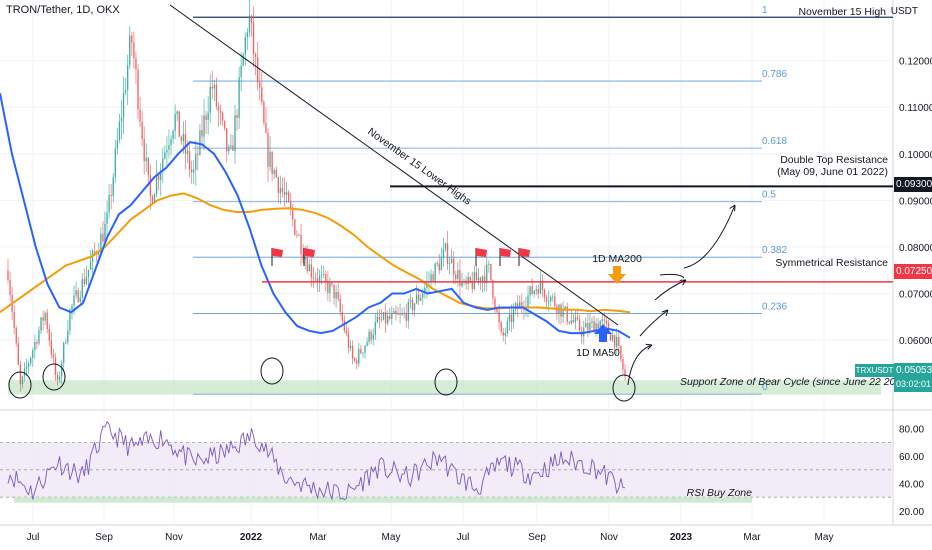 This screenshot has height=550, width=932. What do you see at coordinates (874, 370) in the screenshot?
I see `symbol-tag: TRXUSDT` at bounding box center [874, 370].